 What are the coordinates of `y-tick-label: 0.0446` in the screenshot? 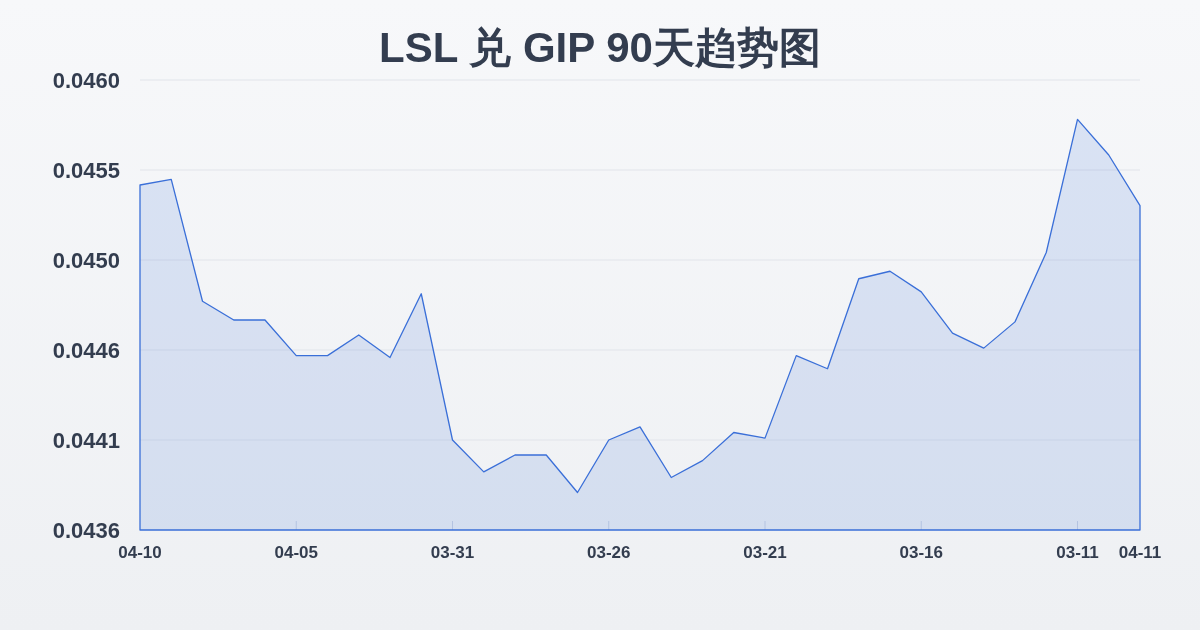 It's located at (86, 350).